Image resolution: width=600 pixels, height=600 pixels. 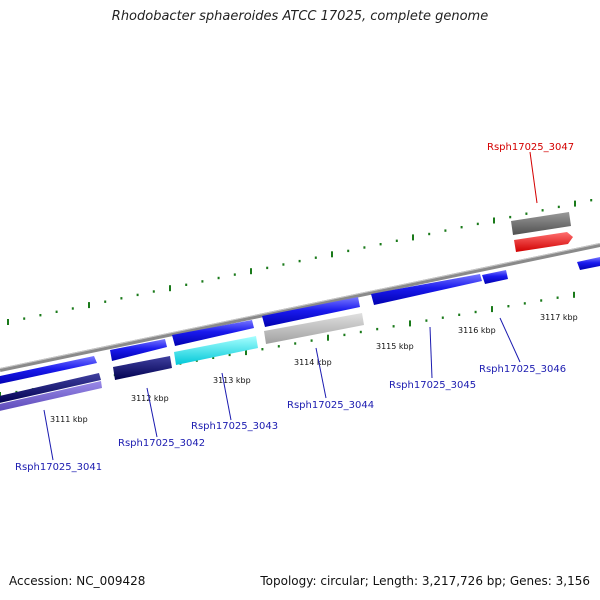 I want to click on tick-label: 3112 kbp, so click(x=150, y=398).